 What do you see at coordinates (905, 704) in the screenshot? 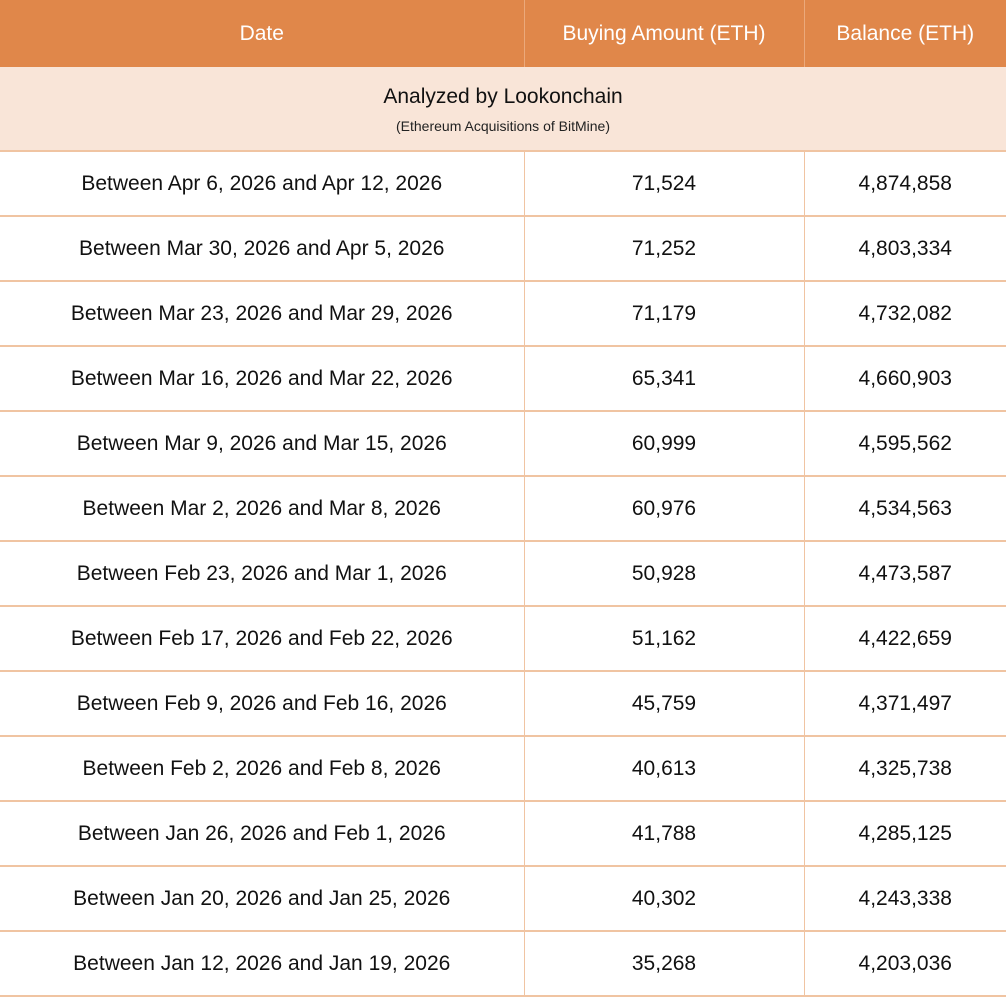
I see `balance-cell: 4,371,497` at bounding box center [905, 704].